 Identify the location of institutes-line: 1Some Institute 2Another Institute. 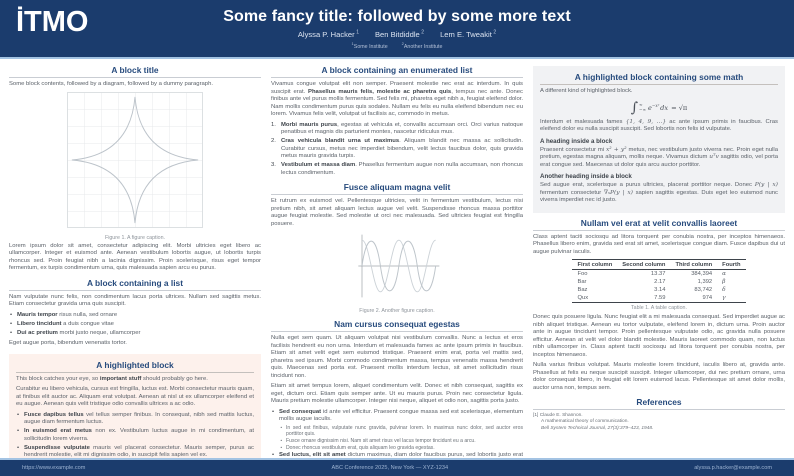
(397, 45).